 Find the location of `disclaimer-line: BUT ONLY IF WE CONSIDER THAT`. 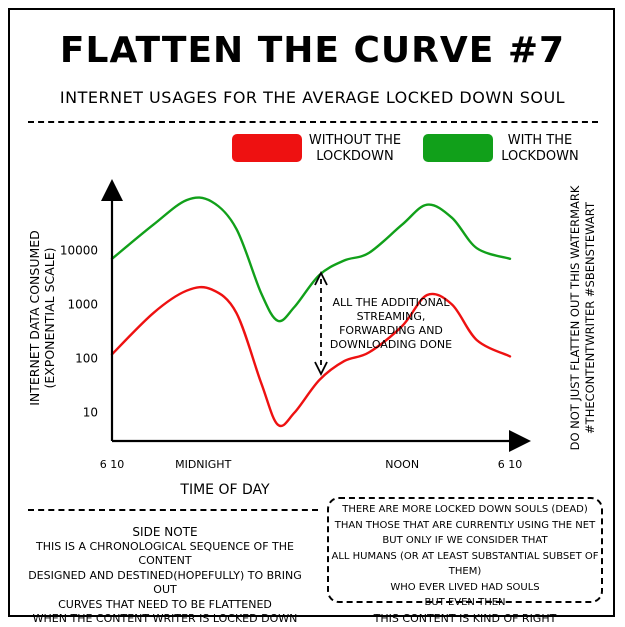

disclaimer-line: BUT ONLY IF WE CONSIDER THAT is located at coordinates (465, 540).